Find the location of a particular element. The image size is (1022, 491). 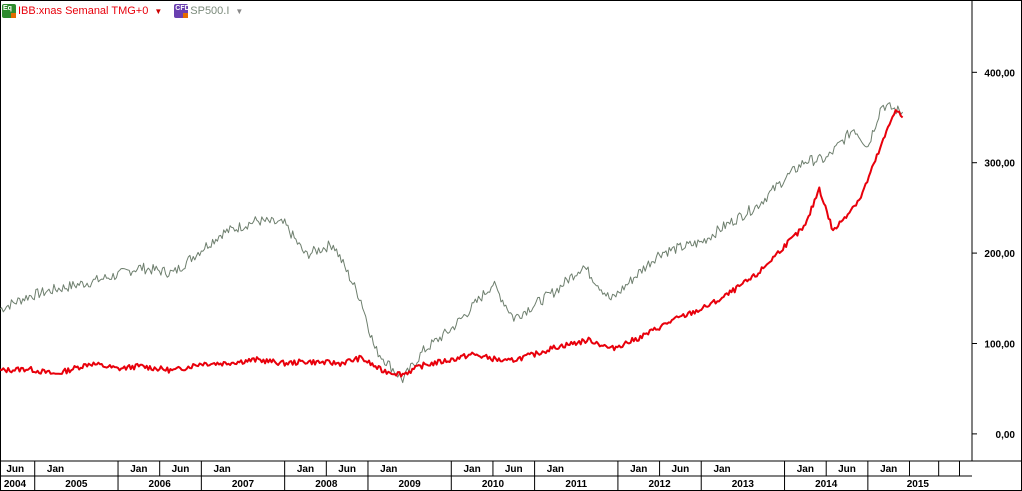

equity-icon-text: Eq is located at coordinates (7, 8).